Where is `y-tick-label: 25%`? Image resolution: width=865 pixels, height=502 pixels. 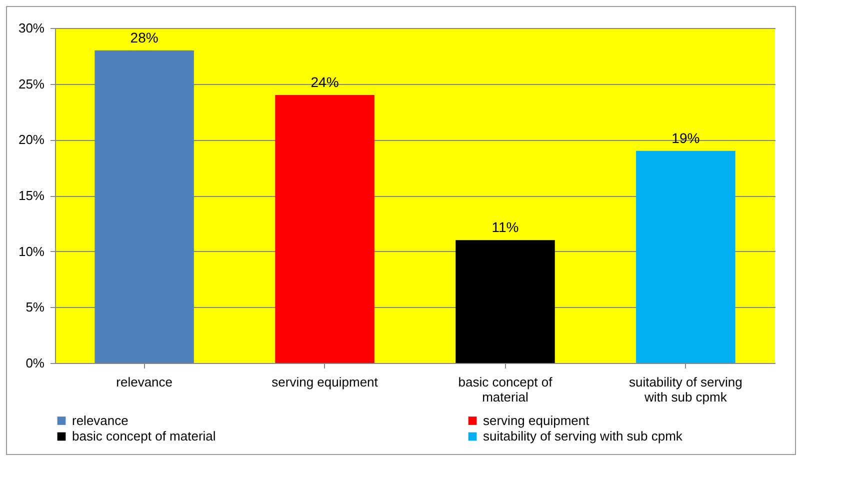
y-tick-label: 25% is located at coordinates (31, 84).